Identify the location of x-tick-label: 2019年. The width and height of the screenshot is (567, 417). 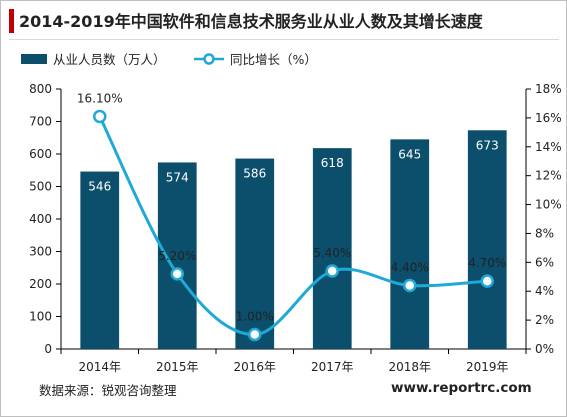
(487, 367).